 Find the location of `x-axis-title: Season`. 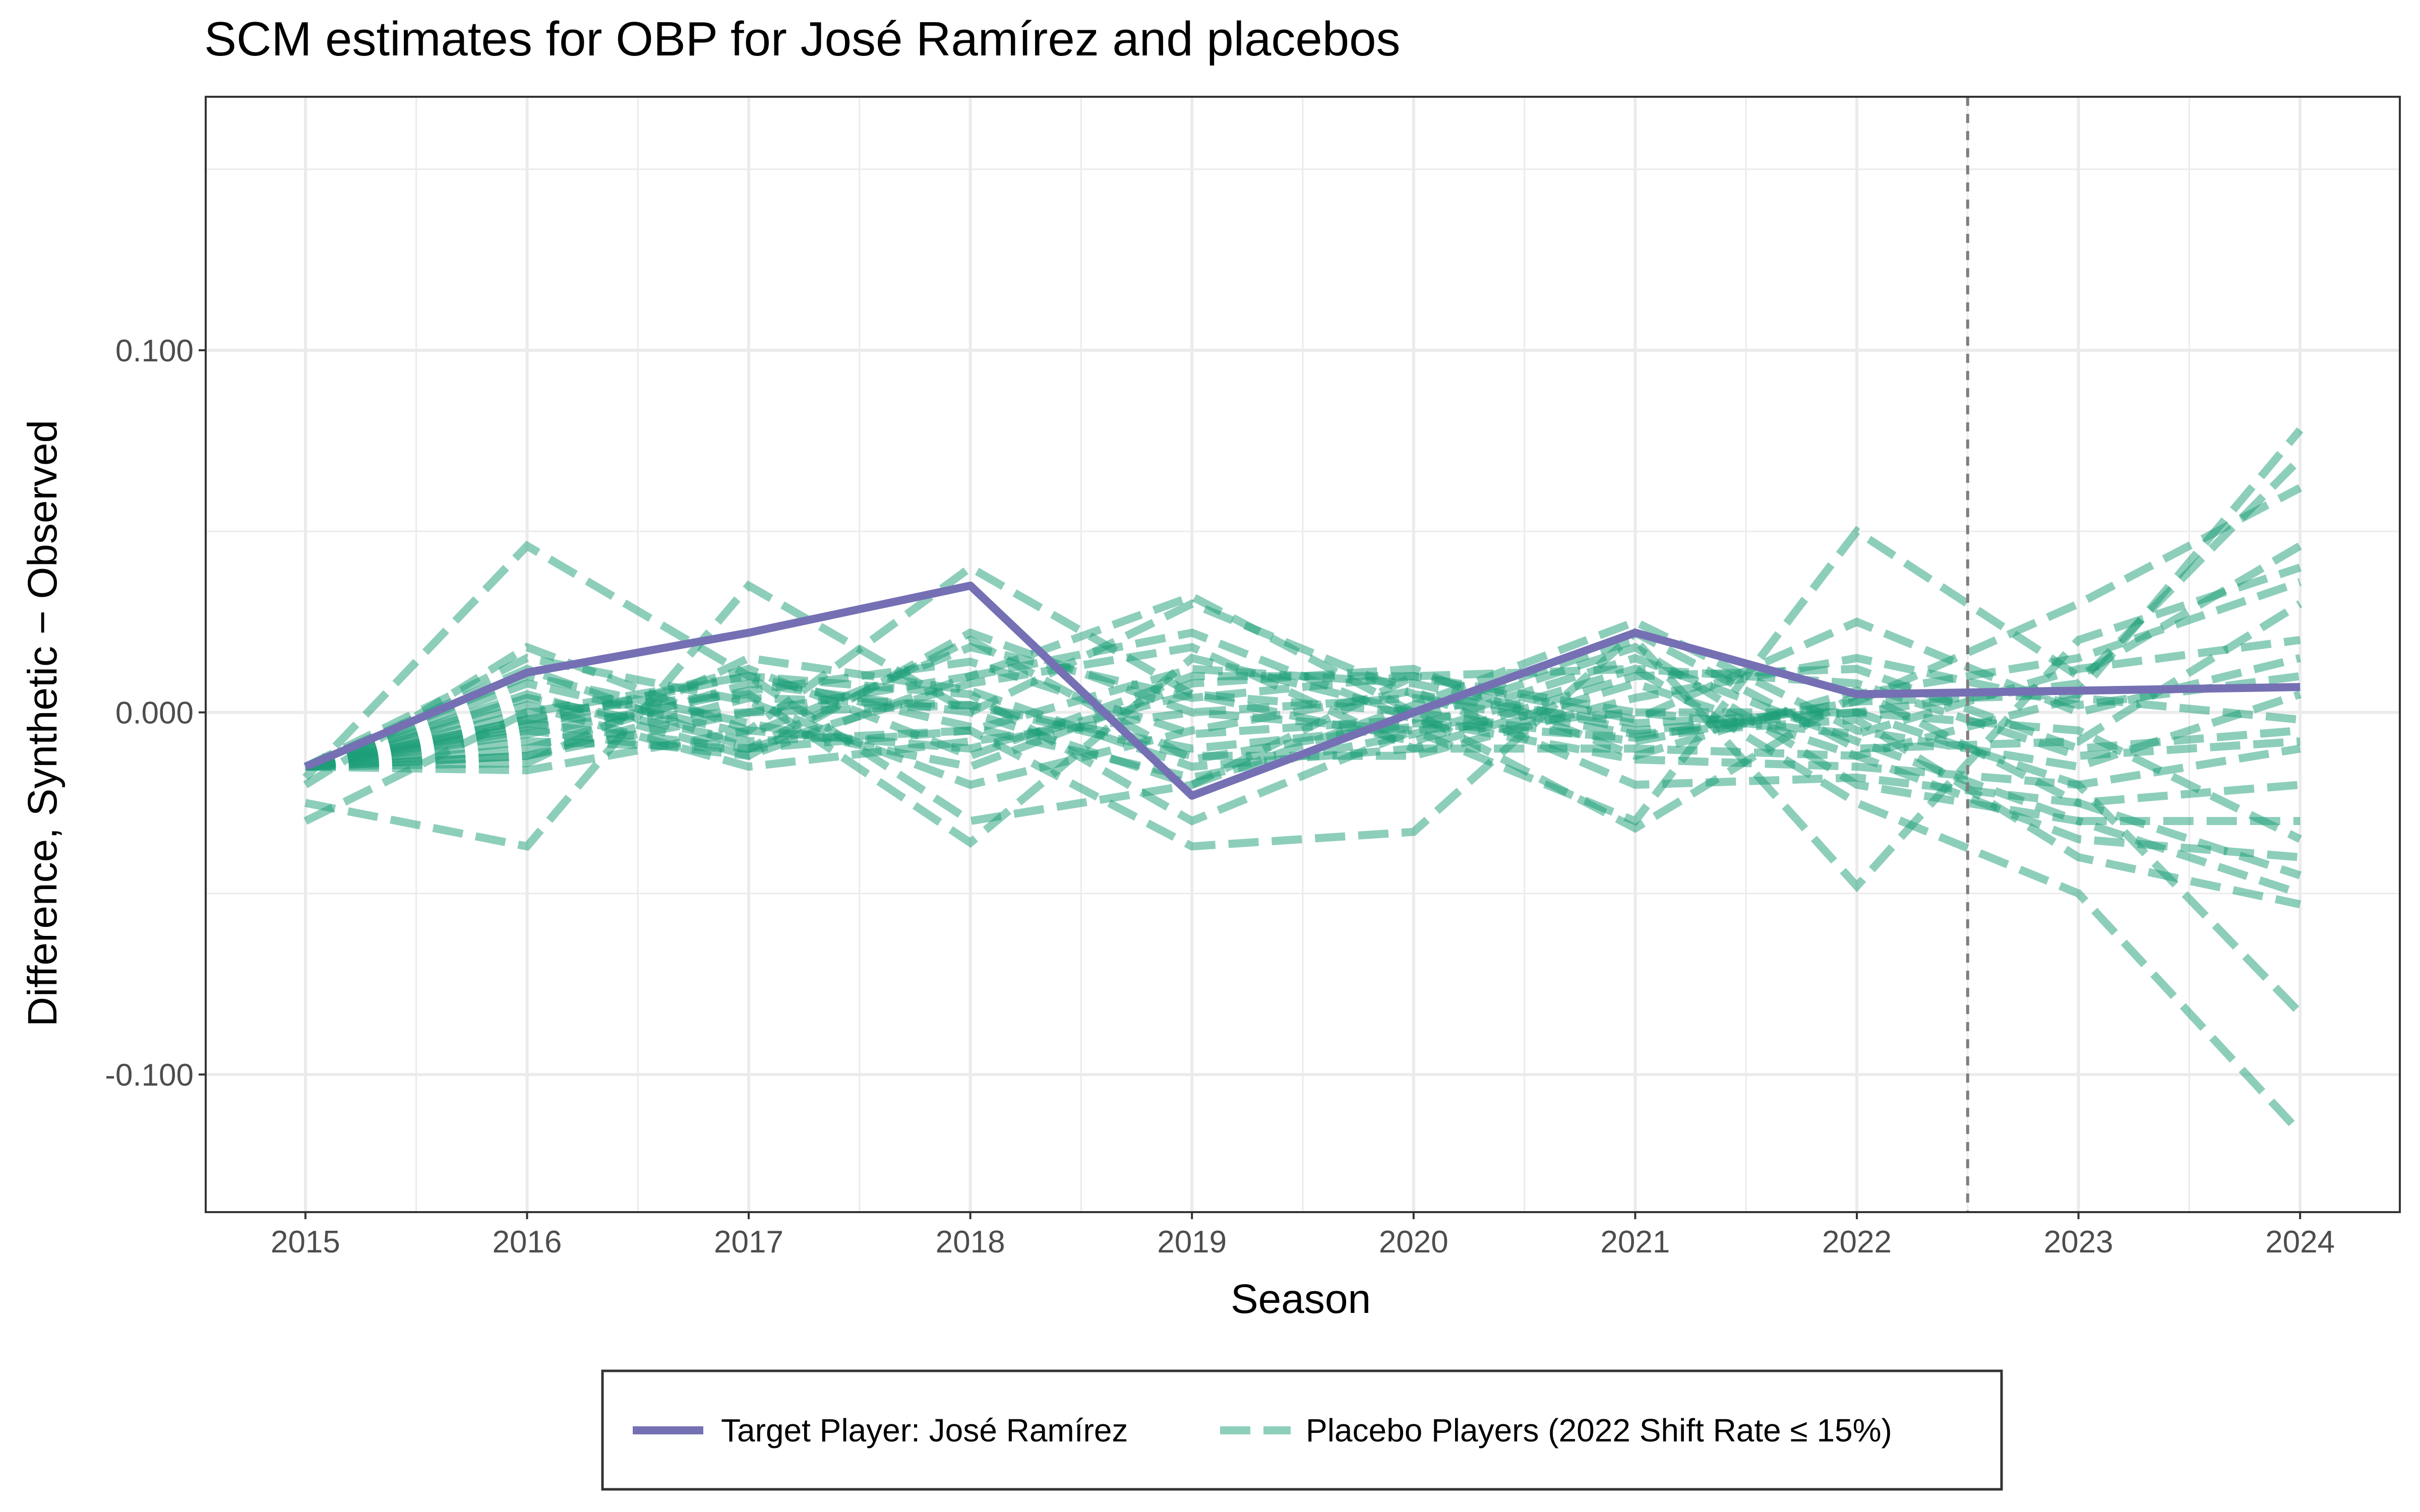

x-axis-title: Season is located at coordinates (1301, 1299).